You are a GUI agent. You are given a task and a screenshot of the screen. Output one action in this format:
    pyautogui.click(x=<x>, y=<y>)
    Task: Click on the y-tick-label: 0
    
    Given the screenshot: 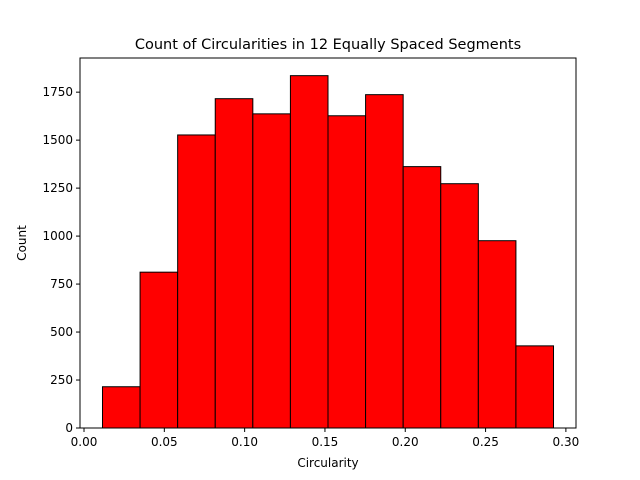 What is the action you would take?
    pyautogui.click(x=69, y=428)
    